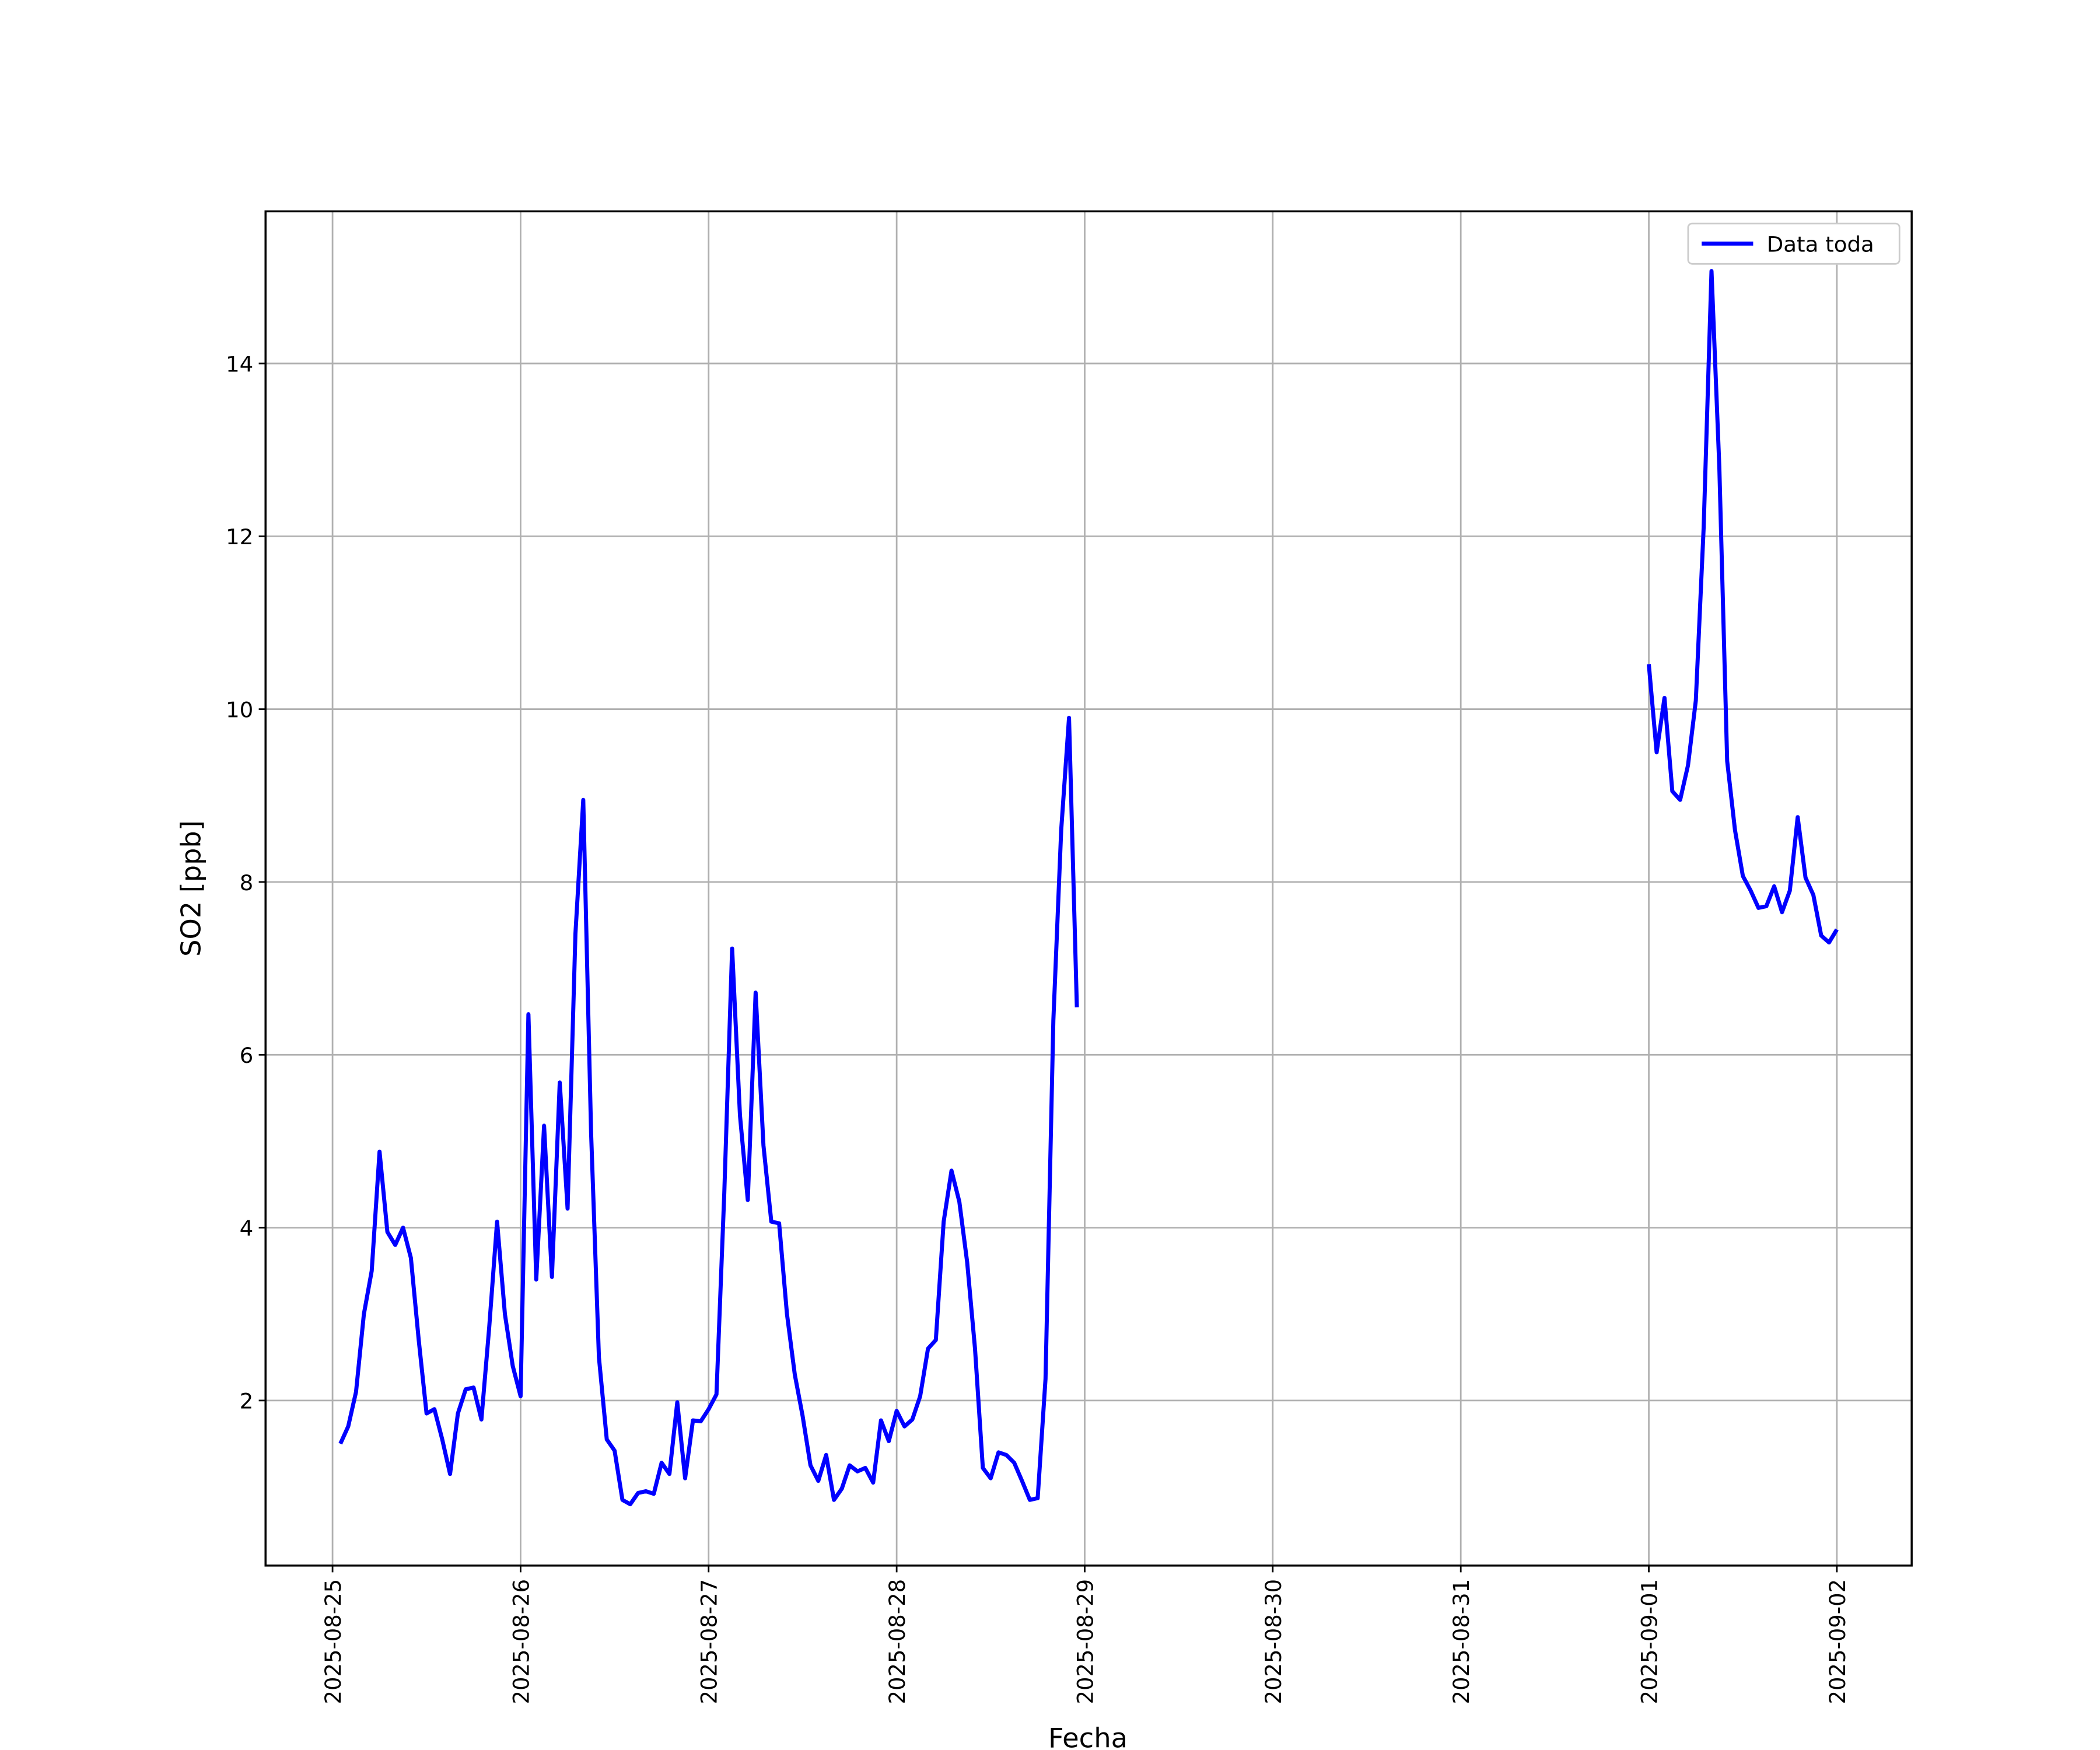  What do you see at coordinates (1273, 1641) in the screenshot?
I see `x-tick-label: 2025-08-30` at bounding box center [1273, 1641].